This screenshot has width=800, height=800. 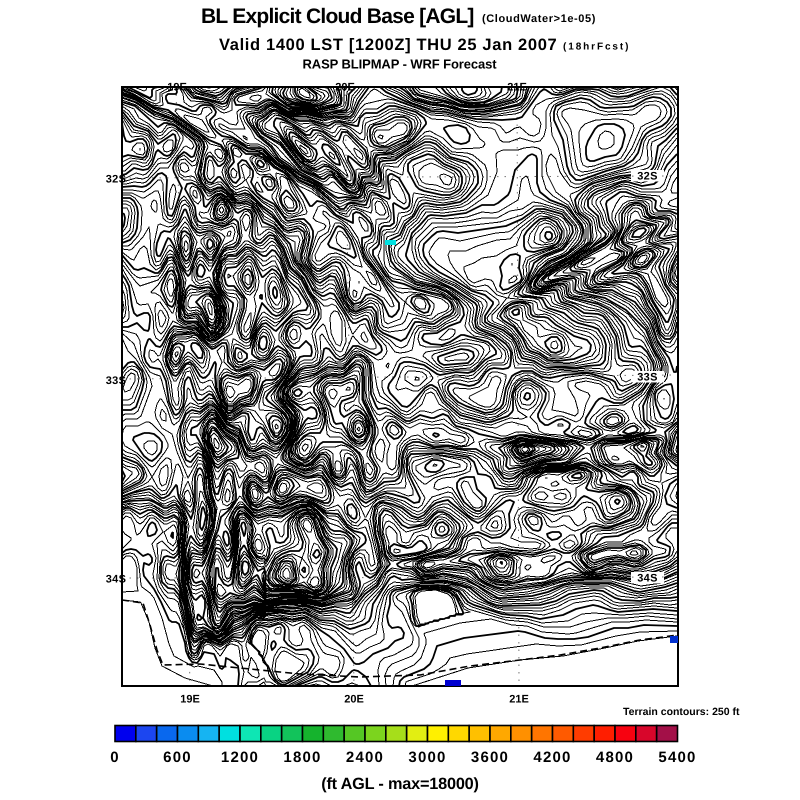 I want to click on svg-text: 1200, so click(x=240, y=757).